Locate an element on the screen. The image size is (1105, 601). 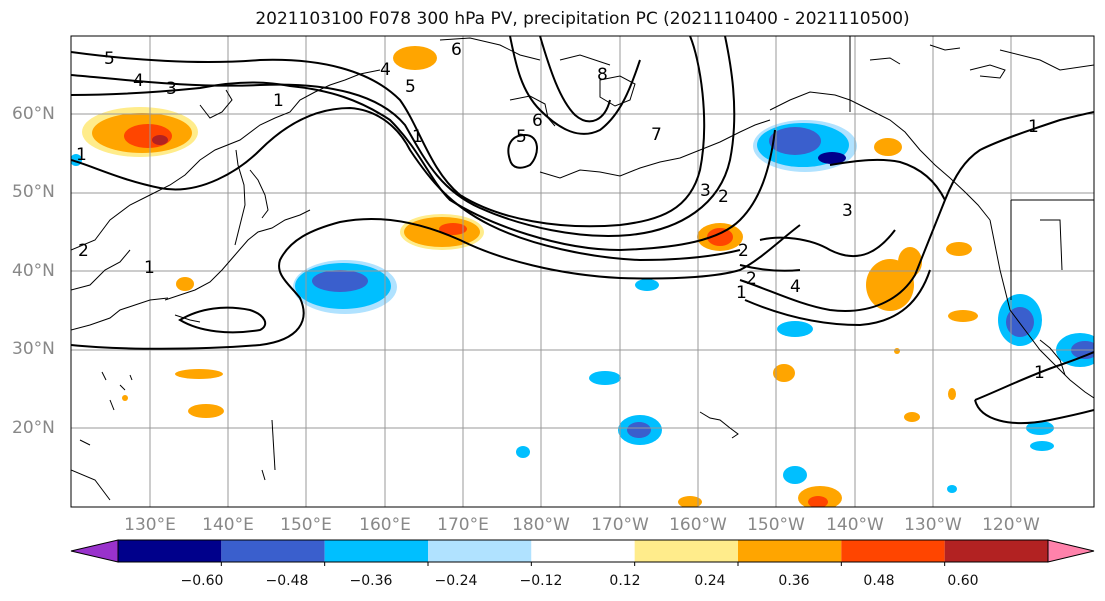
colorbar-extension-left is located at coordinates (94, 551).